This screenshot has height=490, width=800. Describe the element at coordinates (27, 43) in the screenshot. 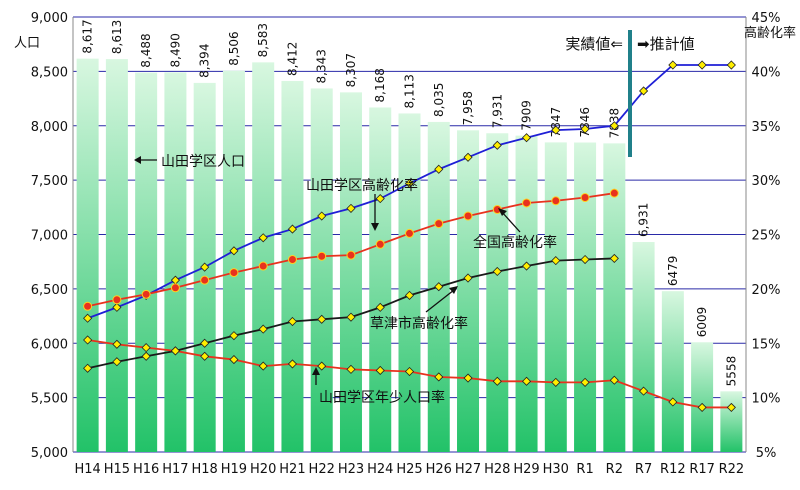

I see `y-axis-title: 人口` at that location.